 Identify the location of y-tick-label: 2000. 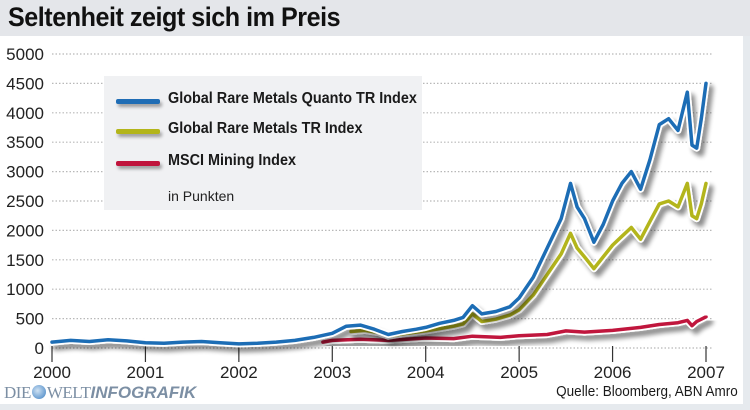
(25, 230).